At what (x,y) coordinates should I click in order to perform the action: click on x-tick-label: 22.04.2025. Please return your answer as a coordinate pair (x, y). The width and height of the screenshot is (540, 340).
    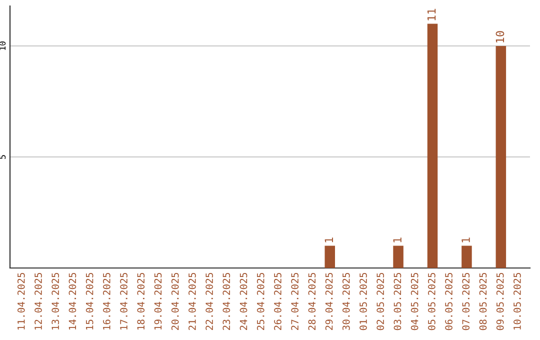
    Looking at the image, I should click on (209, 301).